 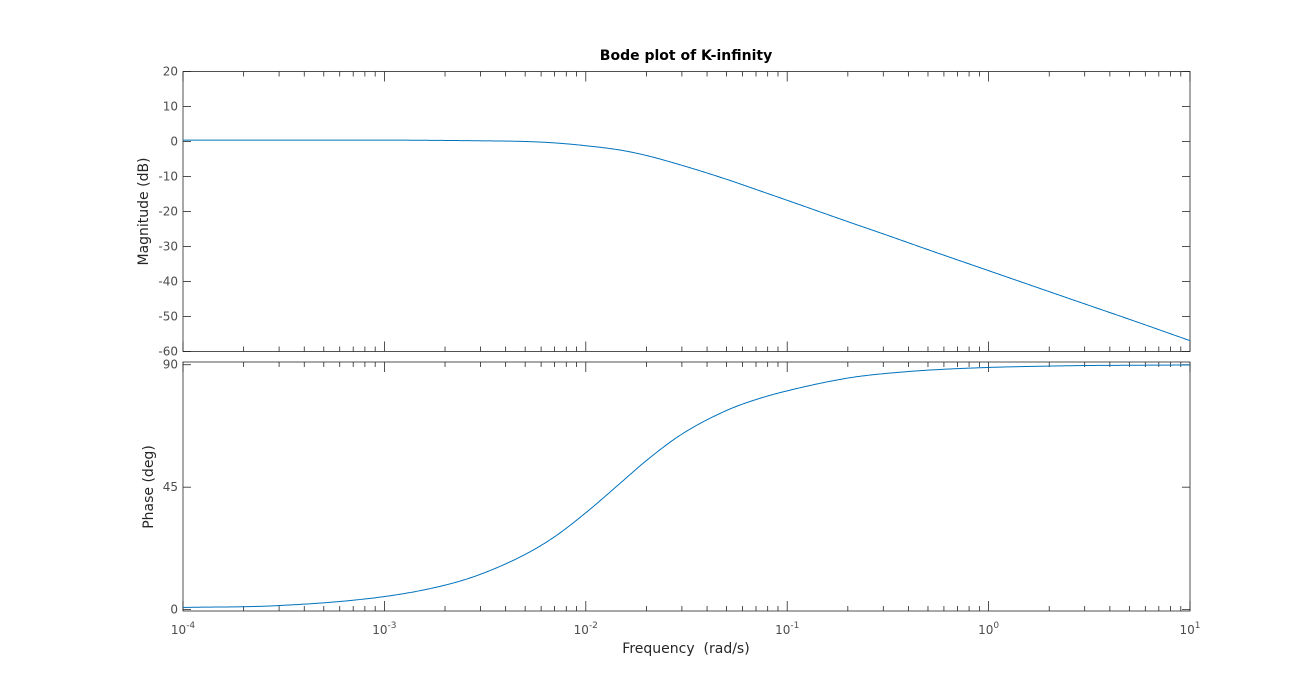 I want to click on x-tick-label: 10⁰, so click(x=988, y=629).